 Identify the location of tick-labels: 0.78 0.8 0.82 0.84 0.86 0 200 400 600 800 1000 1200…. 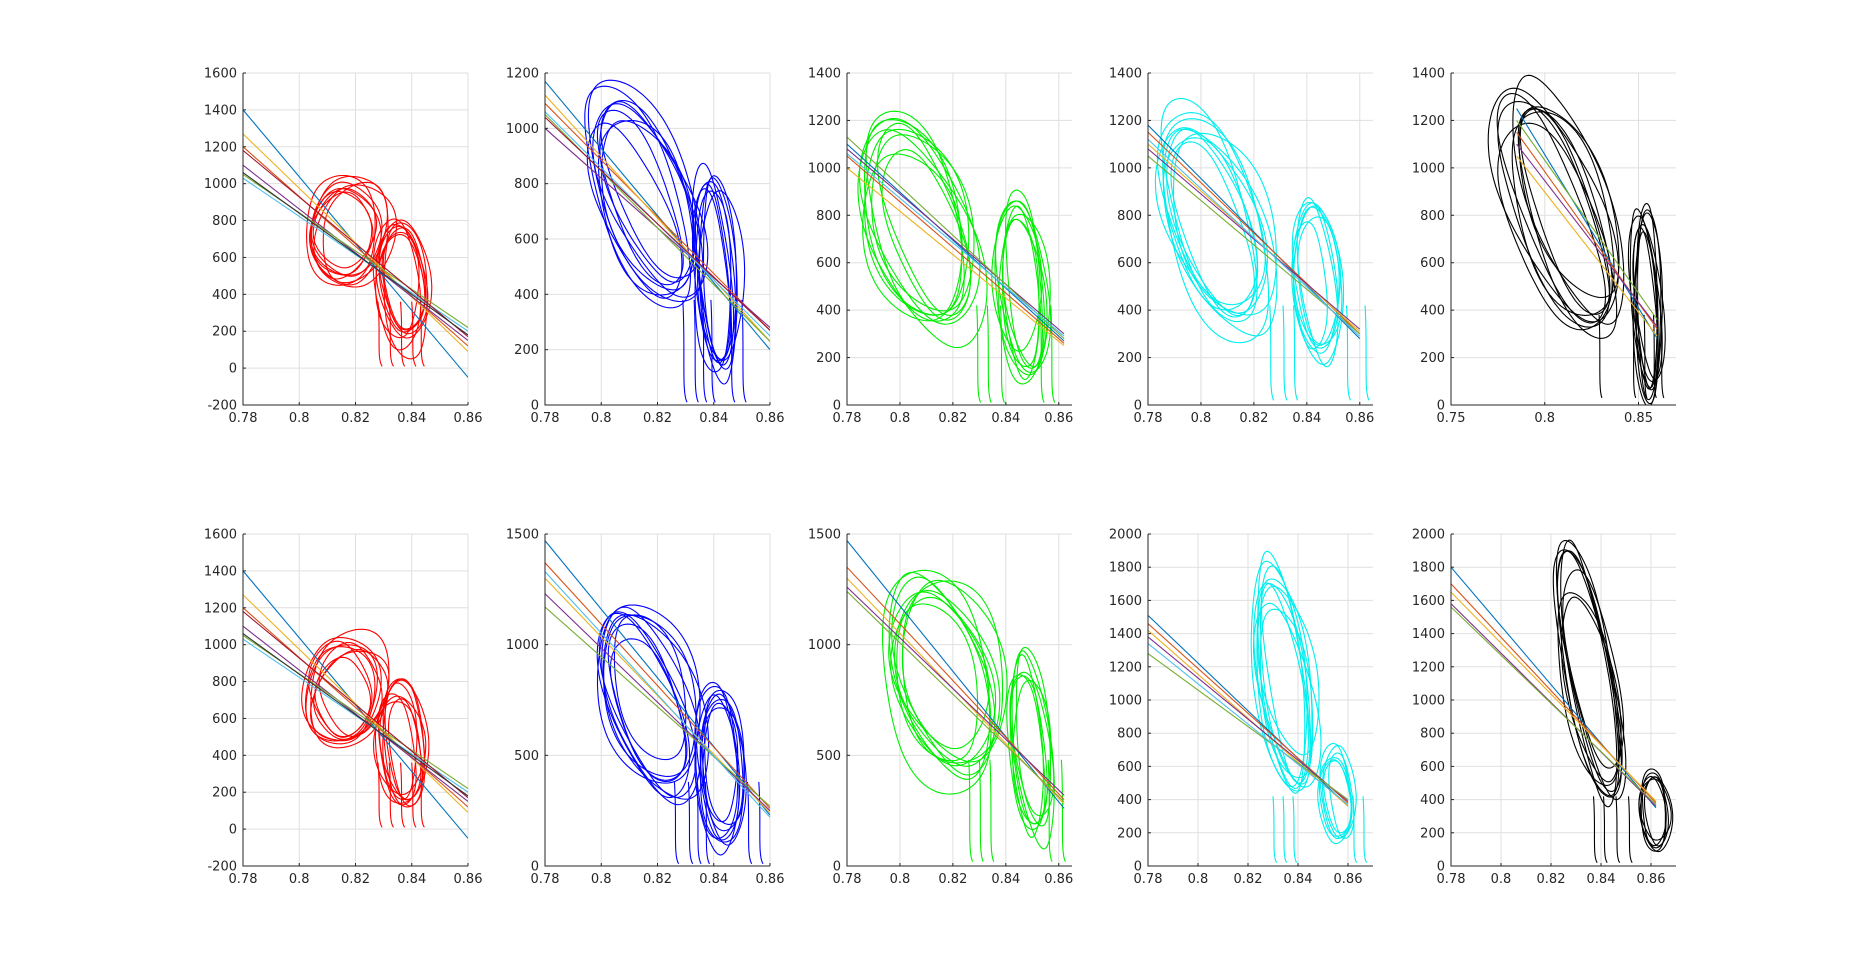
(1241, 247).